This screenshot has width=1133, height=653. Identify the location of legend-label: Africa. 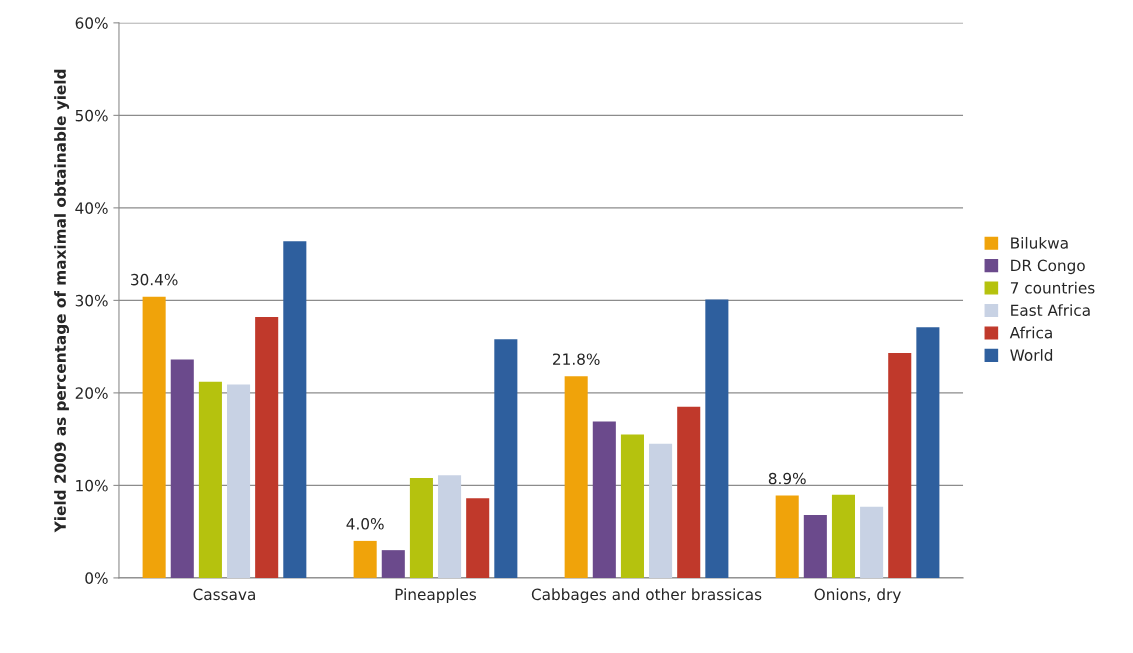
(1030, 332).